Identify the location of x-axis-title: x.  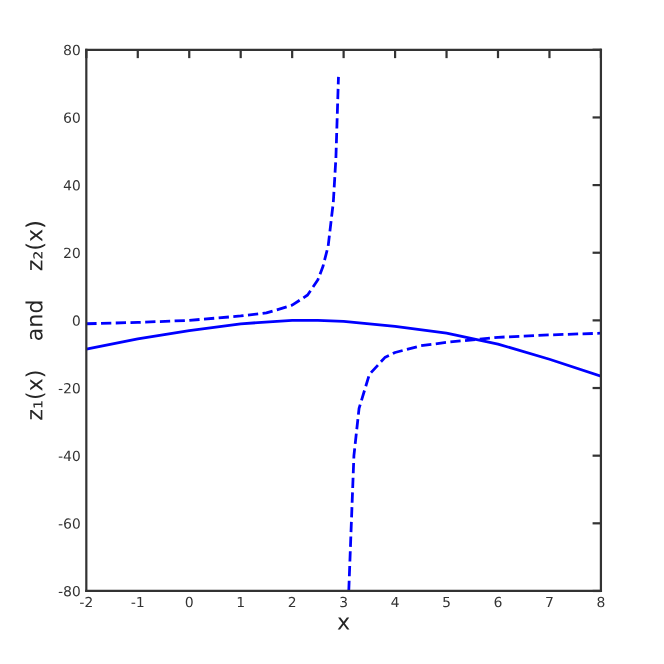
(343, 623).